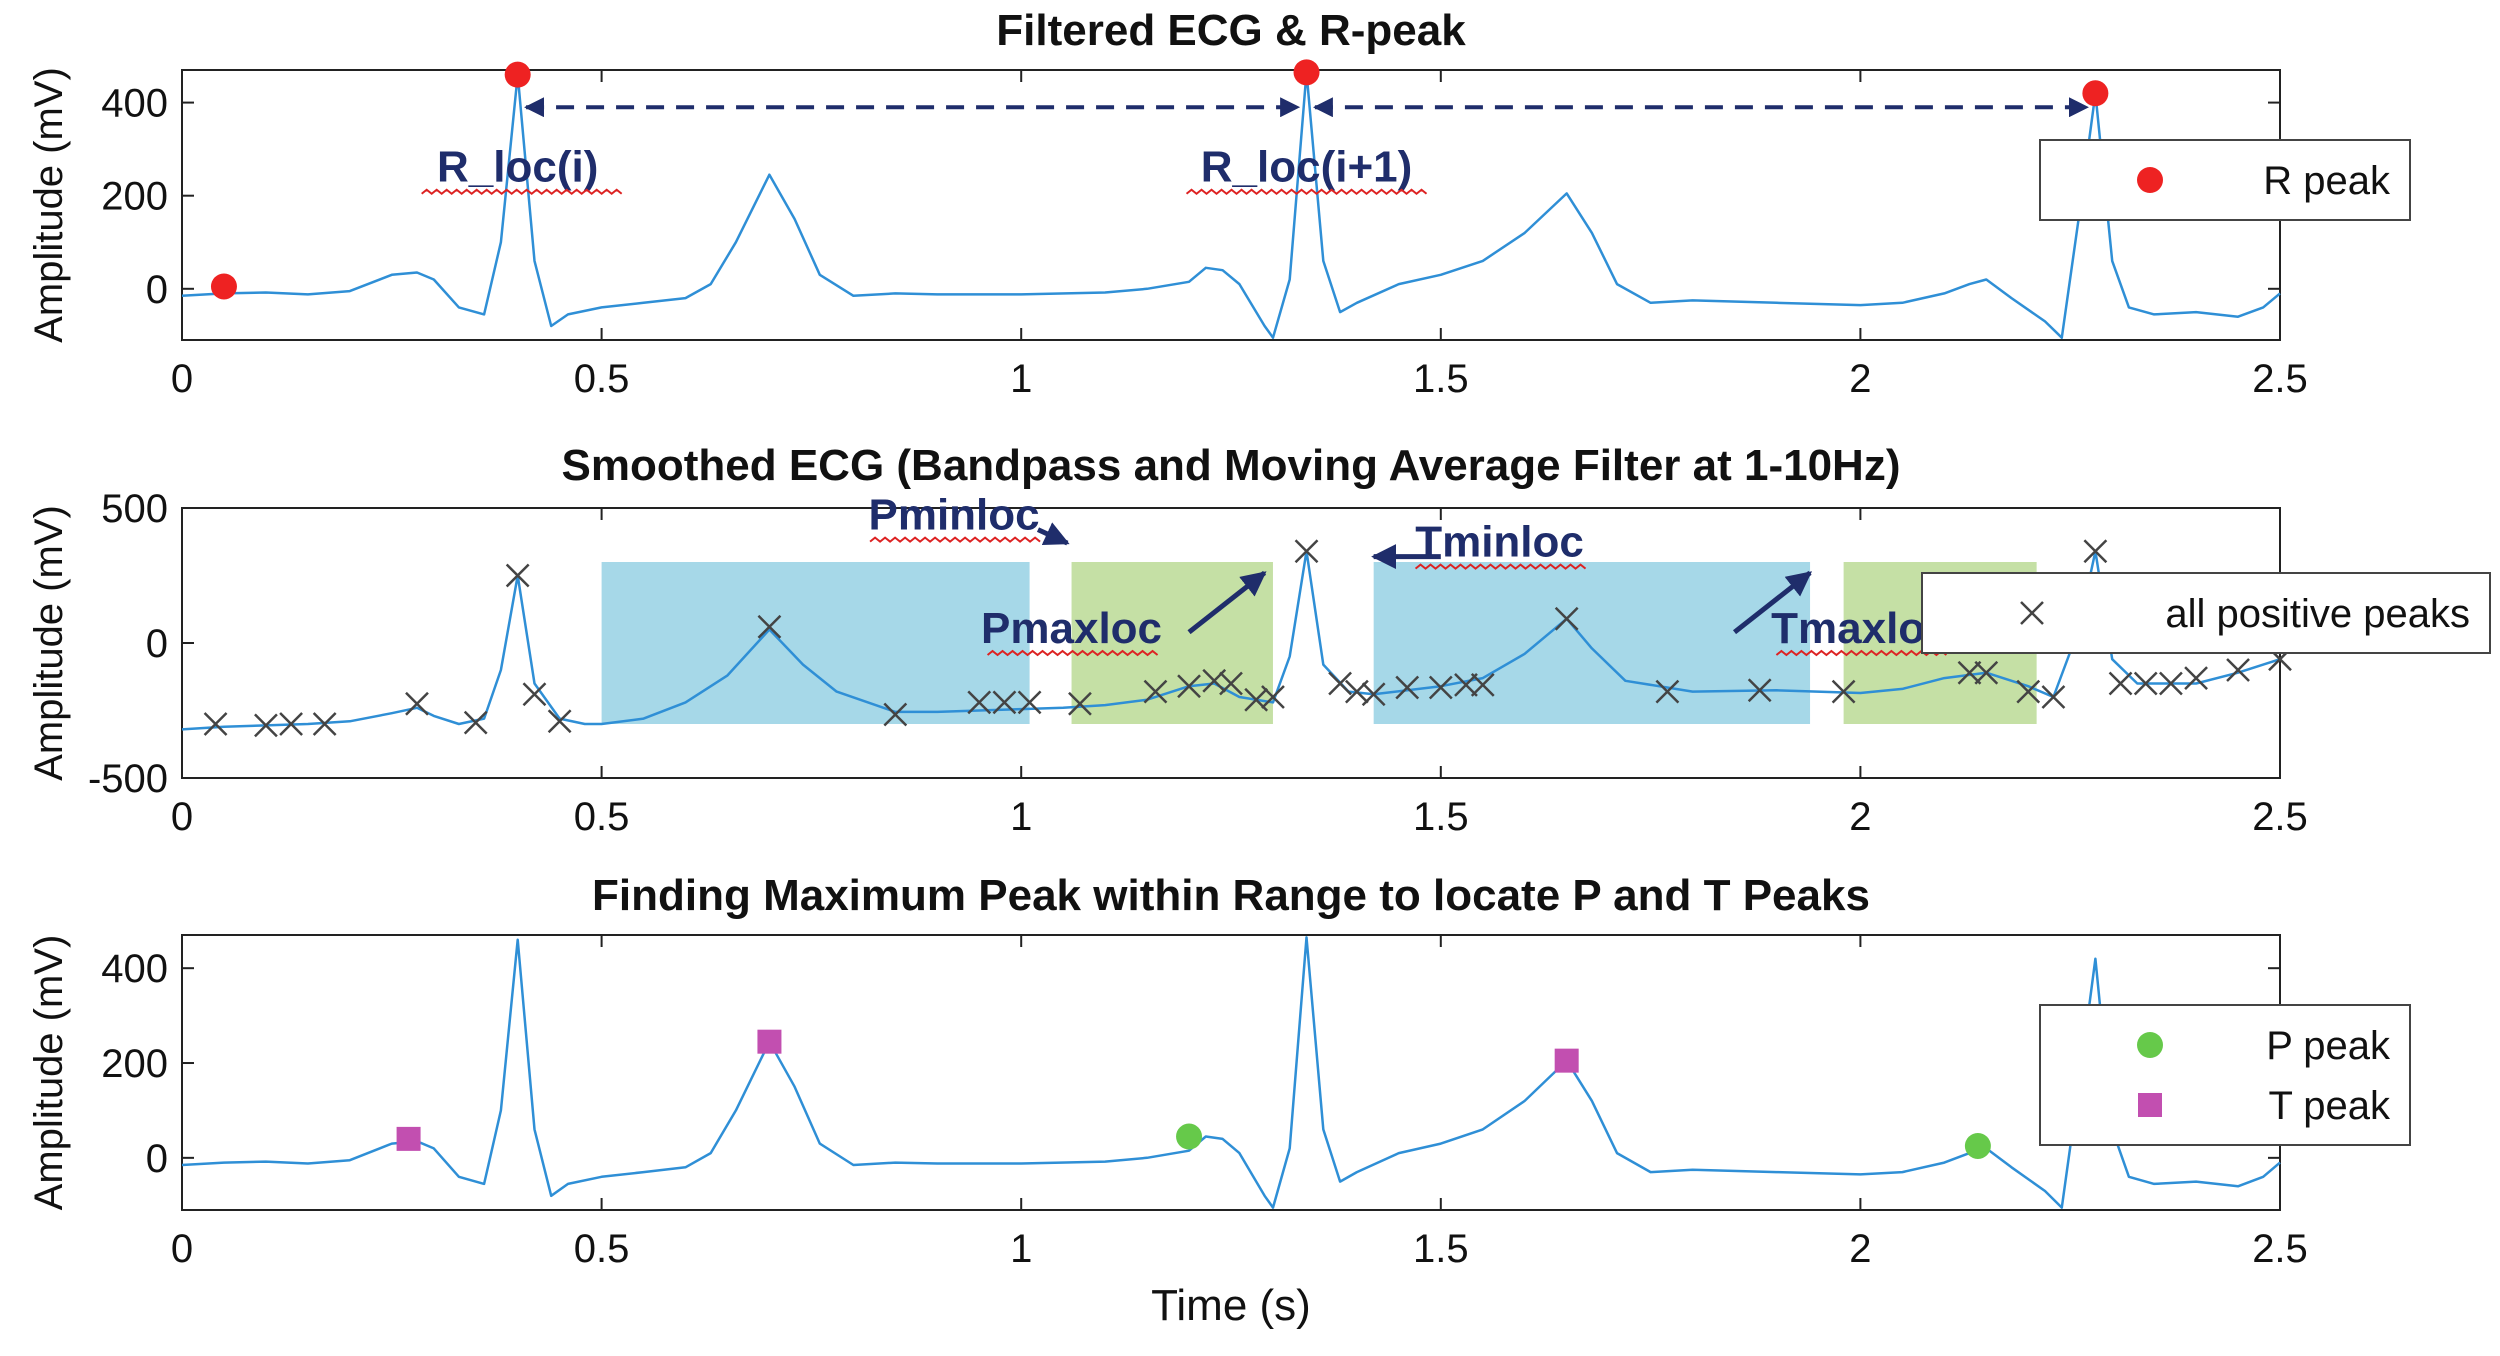 Image resolution: width=2500 pixels, height=1356 pixels. What do you see at coordinates (2329, 1106) in the screenshot?
I see `legend-label: T peak` at bounding box center [2329, 1106].